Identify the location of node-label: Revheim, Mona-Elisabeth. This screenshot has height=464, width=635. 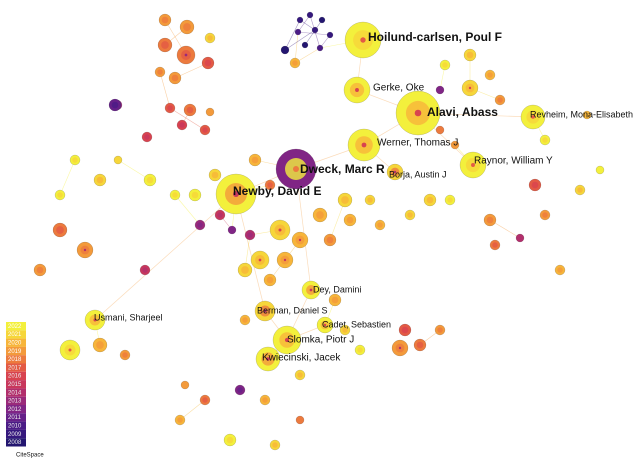
(581, 114).